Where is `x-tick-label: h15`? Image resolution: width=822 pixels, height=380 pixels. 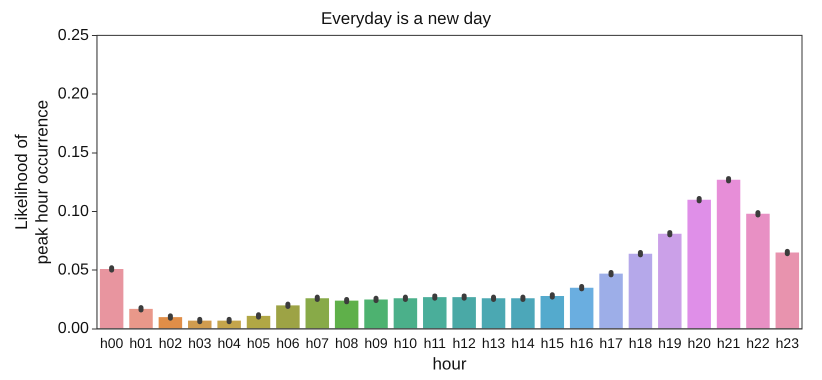 x-tick-label: h15 is located at coordinates (552, 343).